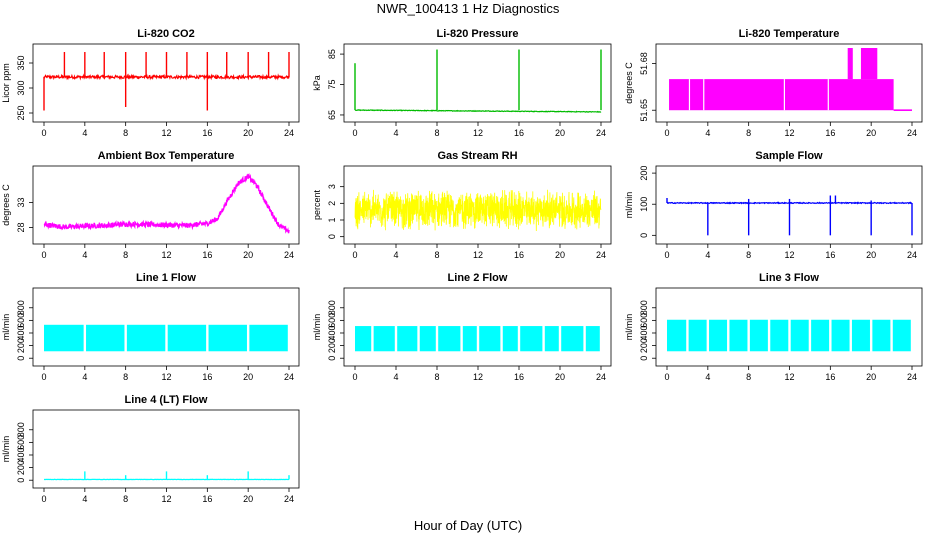 This screenshot has height=540, width=936. What do you see at coordinates (332, 186) in the screenshot?
I see `y-tick-label: 3` at bounding box center [332, 186].